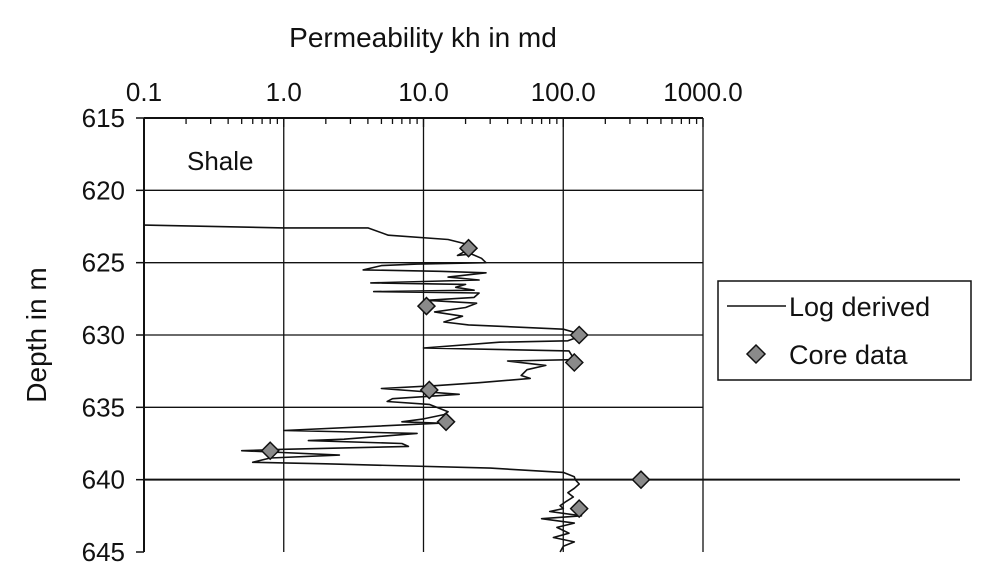 The image size is (981, 564). Describe the element at coordinates (756, 354) in the screenshot. I see `legend-diamond-swatch` at that location.